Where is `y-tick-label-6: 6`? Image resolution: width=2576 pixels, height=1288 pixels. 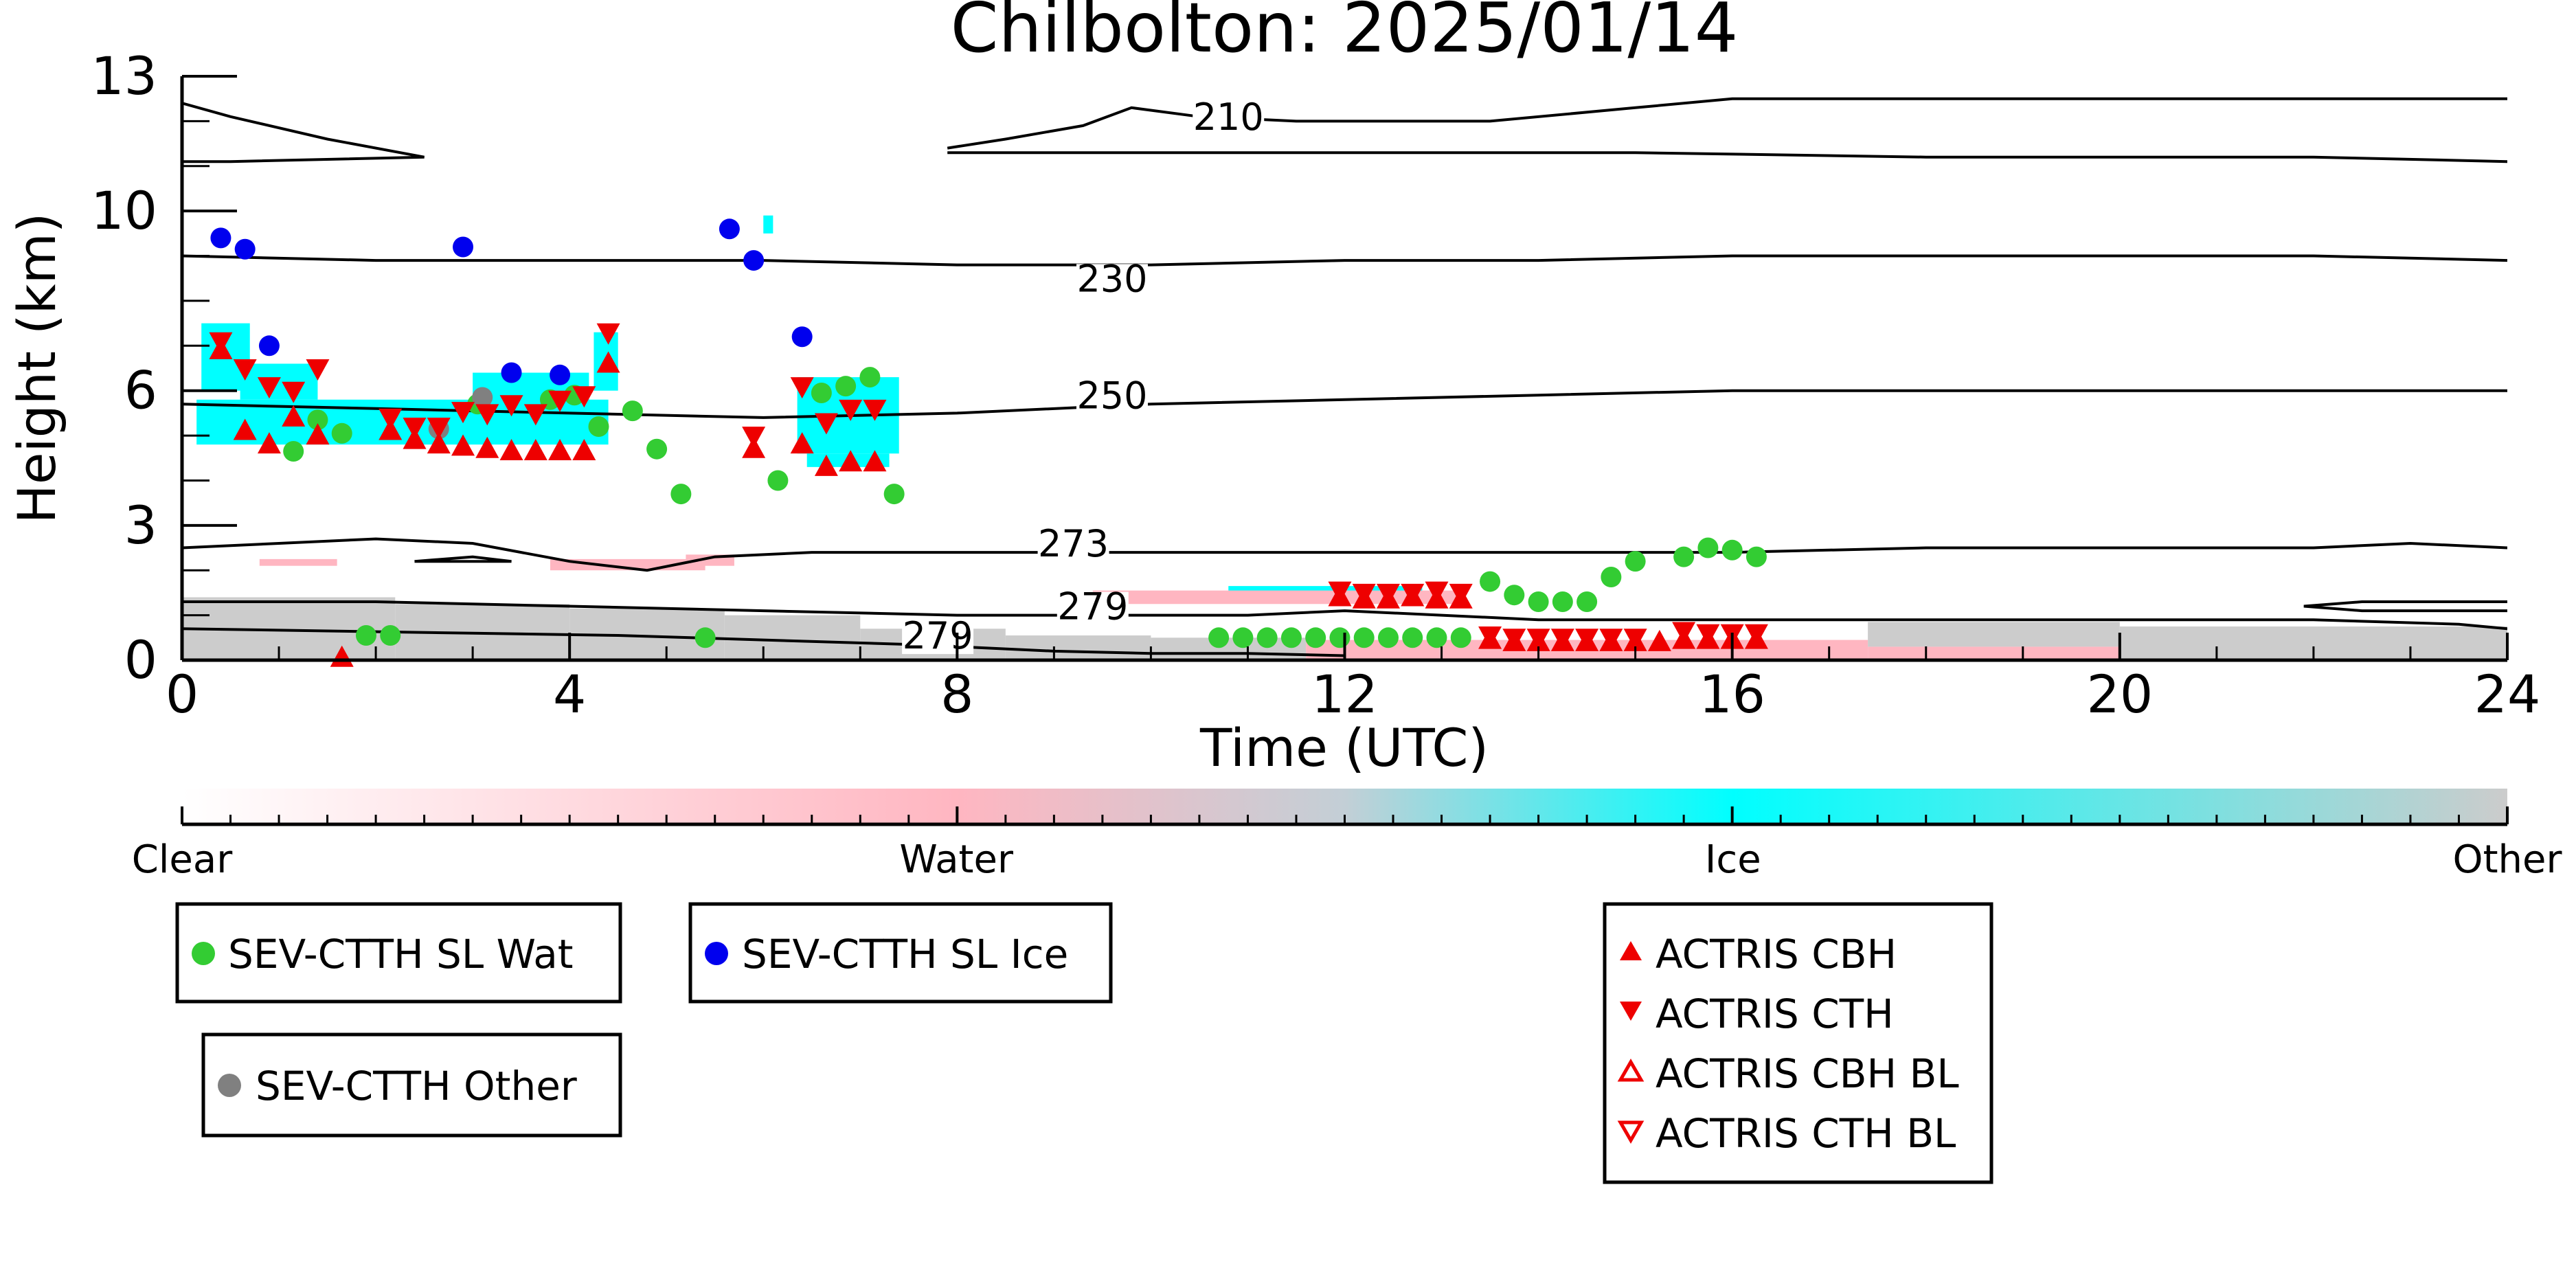
y-tick-label-6: 6 is located at coordinates (140, 390).